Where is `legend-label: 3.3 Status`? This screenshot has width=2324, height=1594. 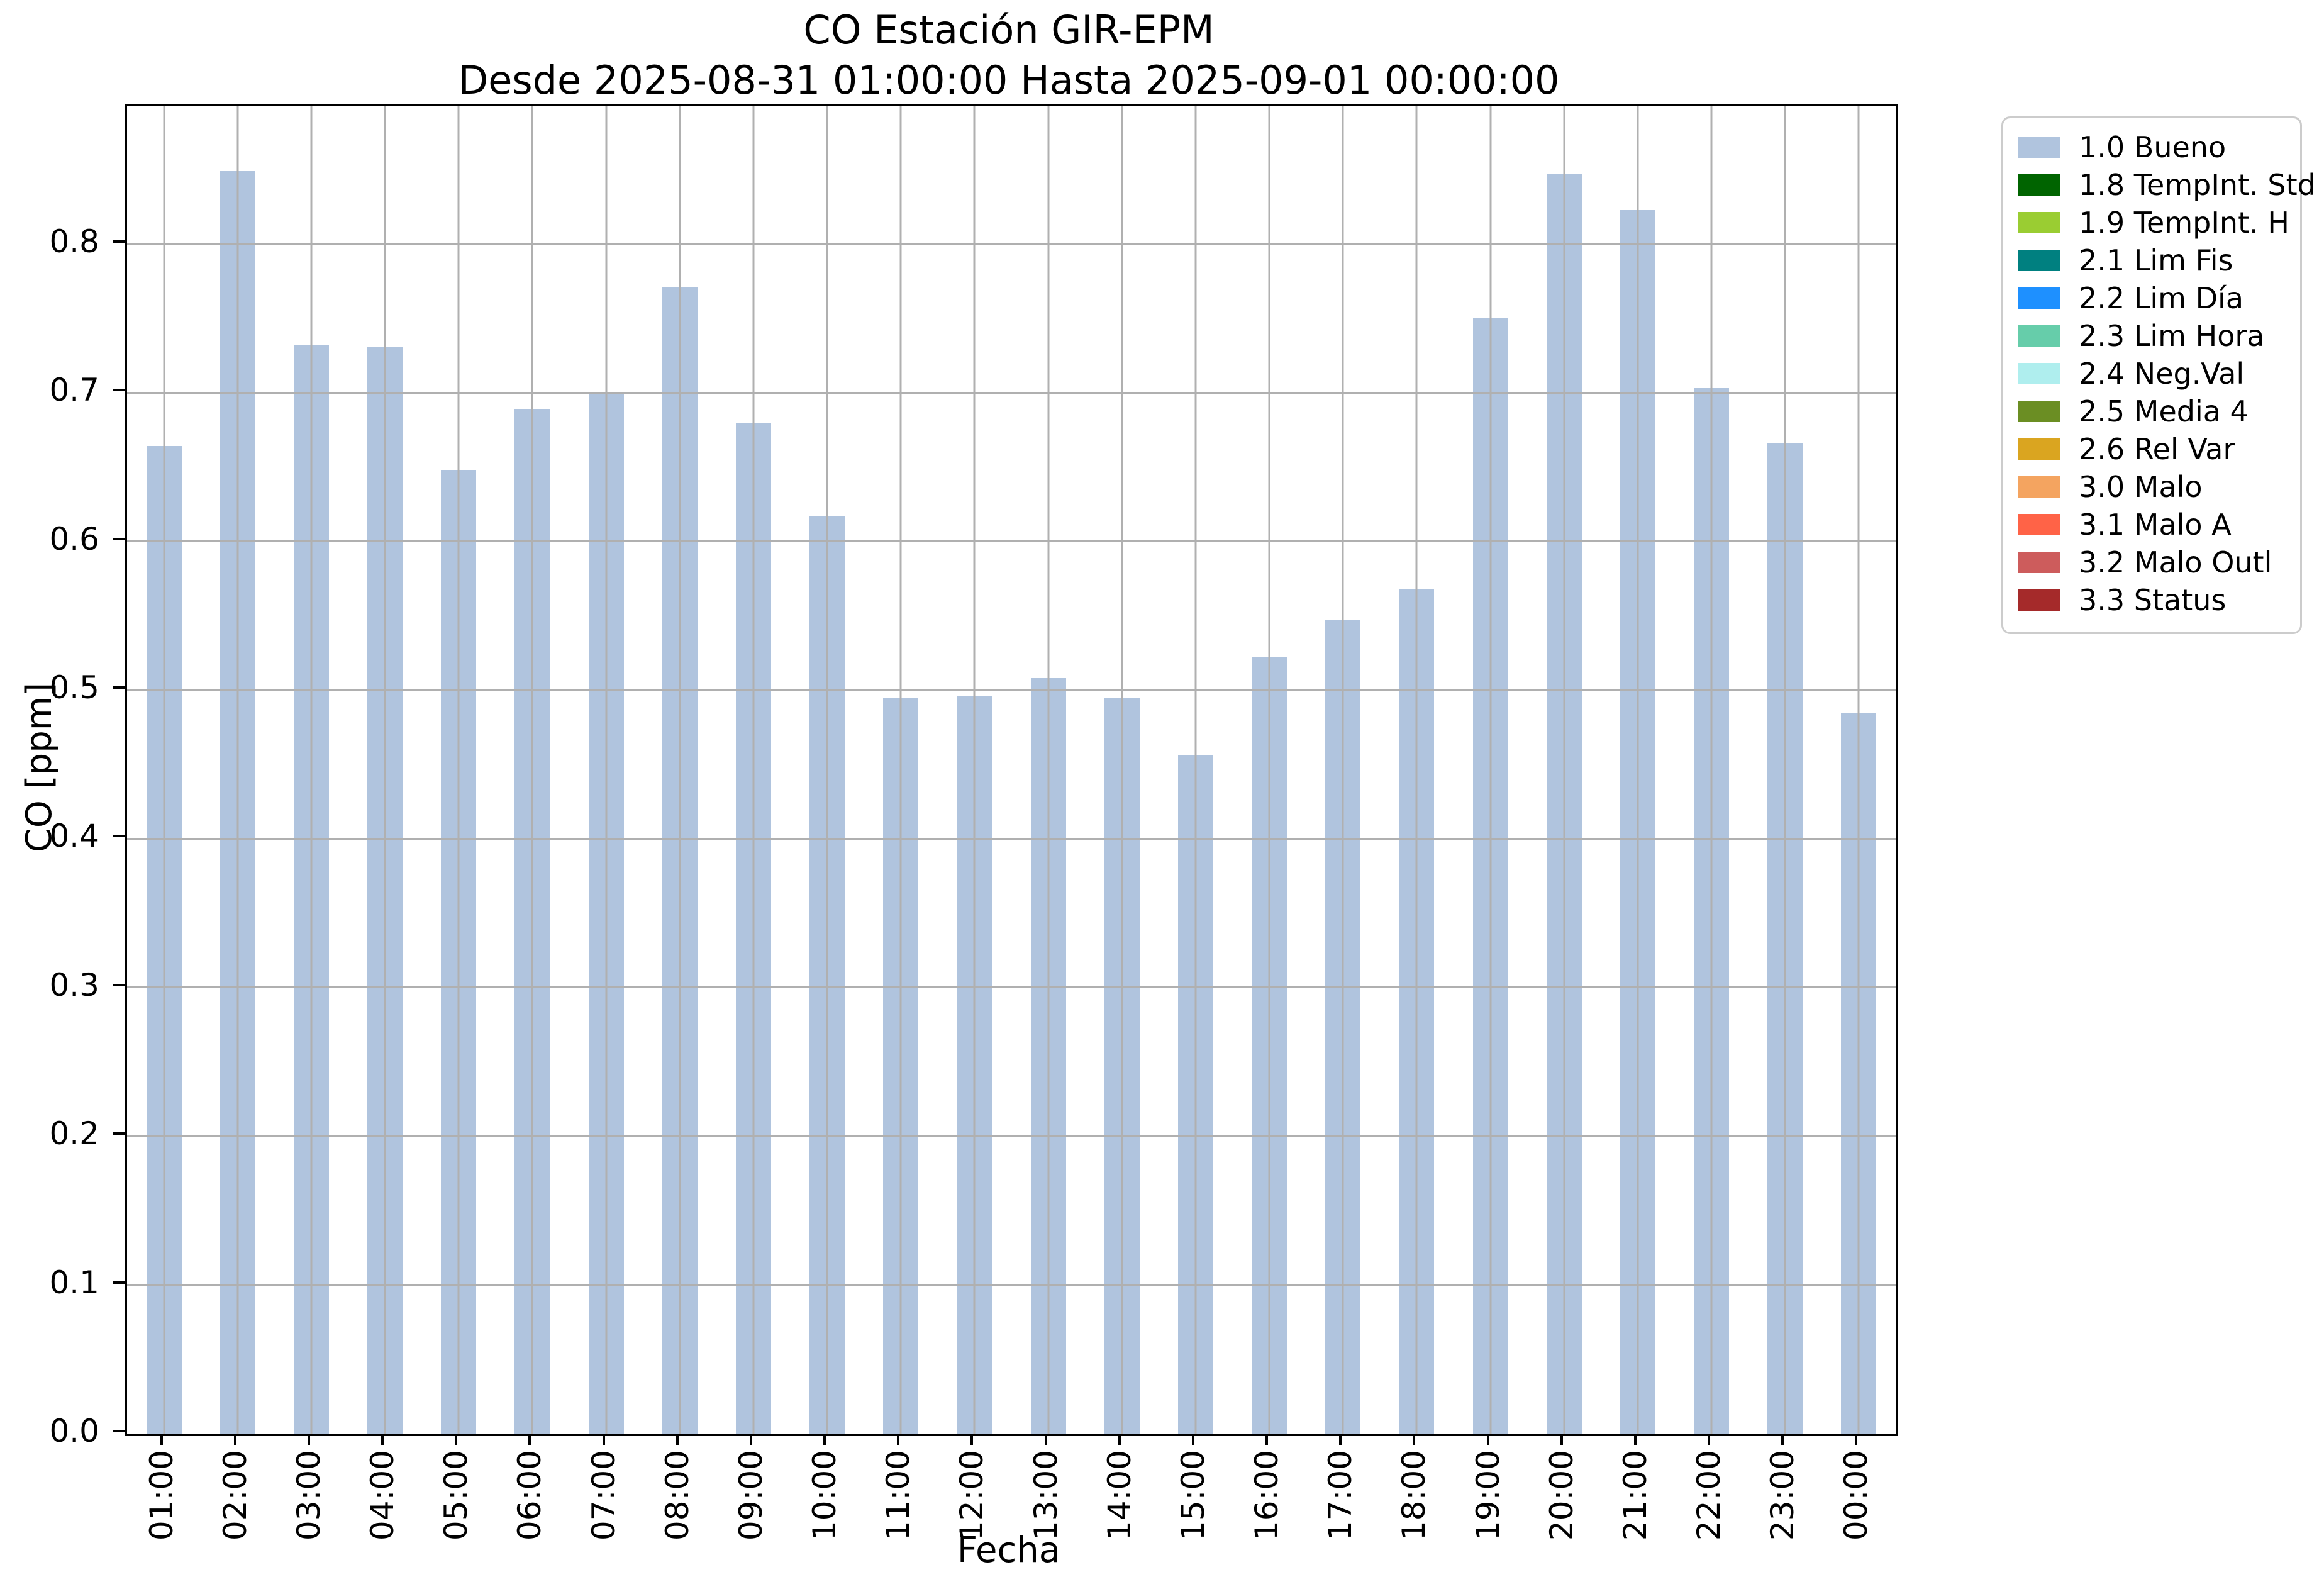 legend-label: 3.3 Status is located at coordinates (2153, 600).